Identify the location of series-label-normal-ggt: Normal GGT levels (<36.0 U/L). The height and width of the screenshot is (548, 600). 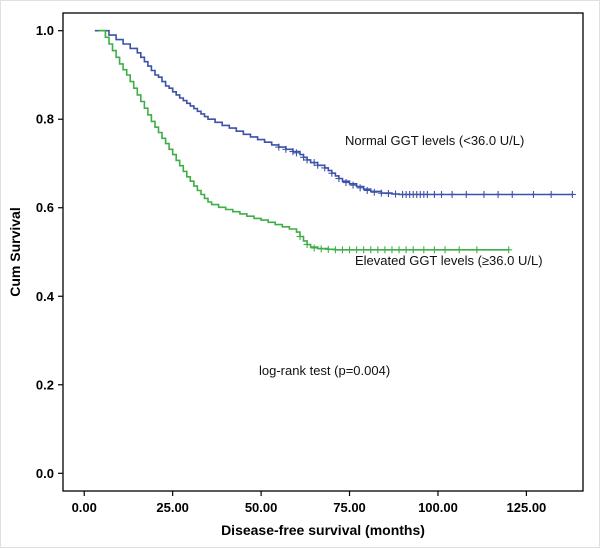
(435, 140).